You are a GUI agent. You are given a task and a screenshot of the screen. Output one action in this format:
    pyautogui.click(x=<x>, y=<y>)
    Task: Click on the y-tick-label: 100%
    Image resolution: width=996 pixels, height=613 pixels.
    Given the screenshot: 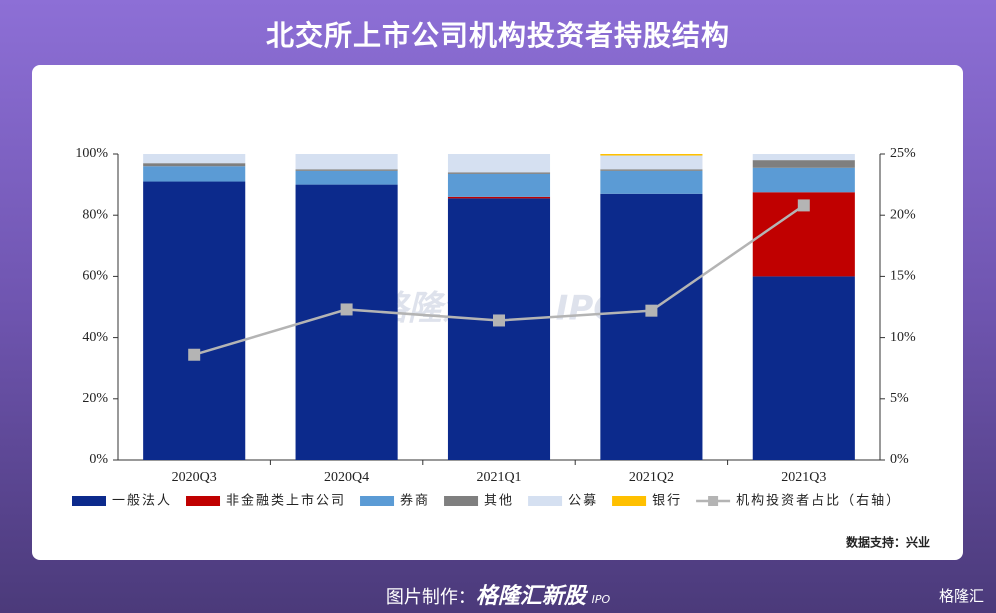 What is the action you would take?
    pyautogui.click(x=91, y=153)
    